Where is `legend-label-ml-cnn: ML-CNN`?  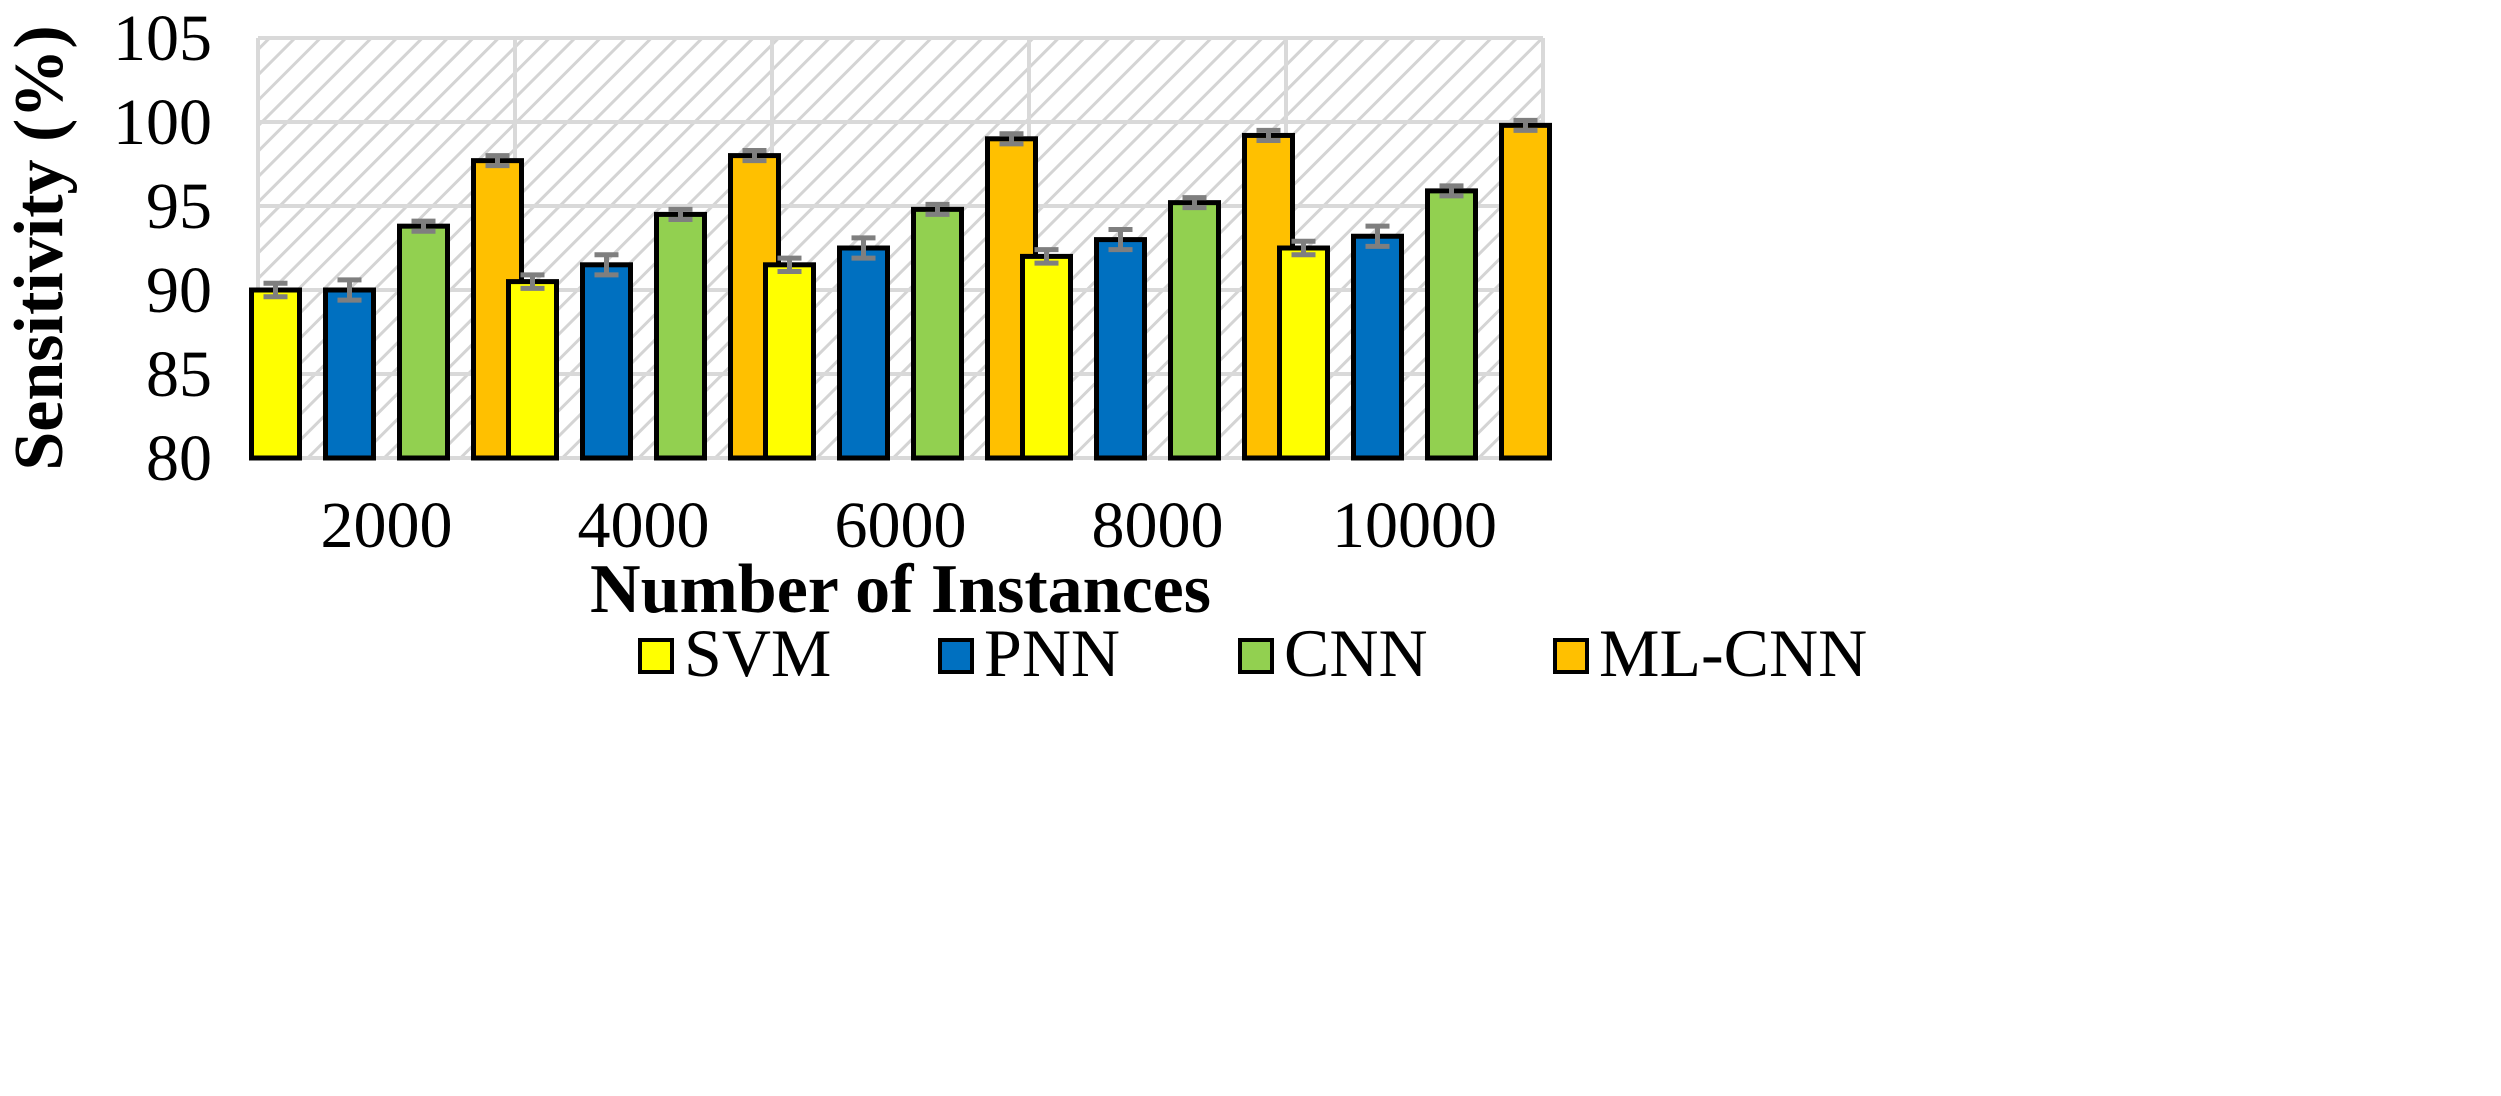 legend-label-ml-cnn: ML-CNN is located at coordinates (1733, 653).